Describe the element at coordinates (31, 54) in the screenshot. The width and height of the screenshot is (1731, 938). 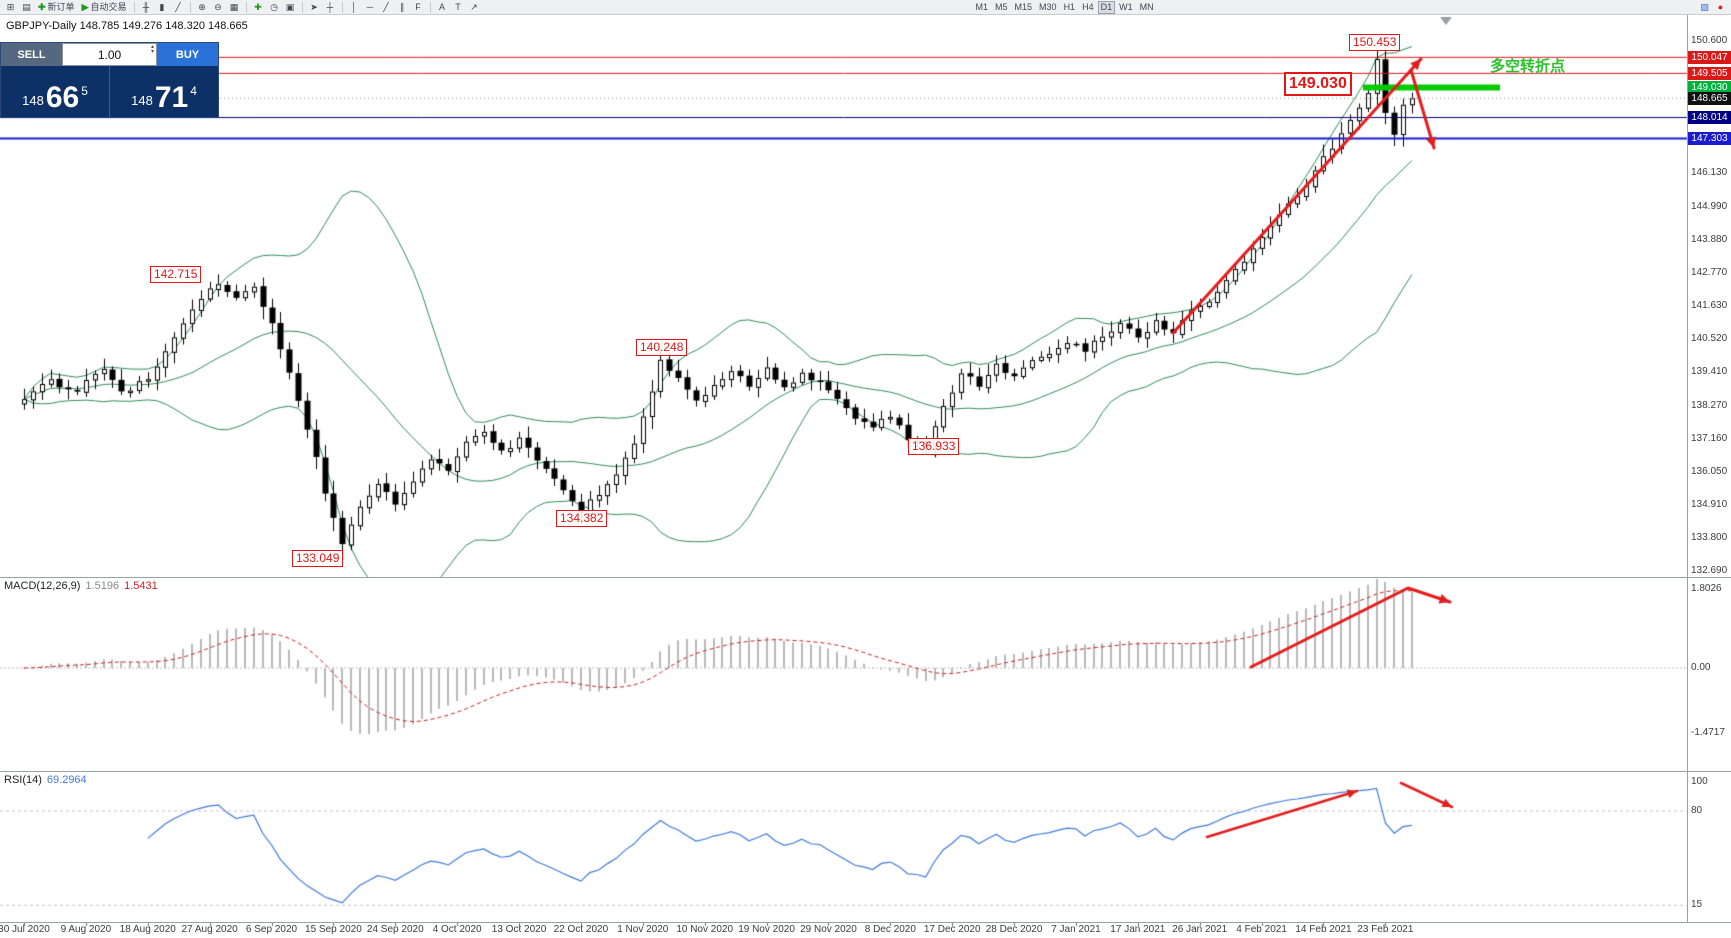
I see `sell-button: SELL` at that location.